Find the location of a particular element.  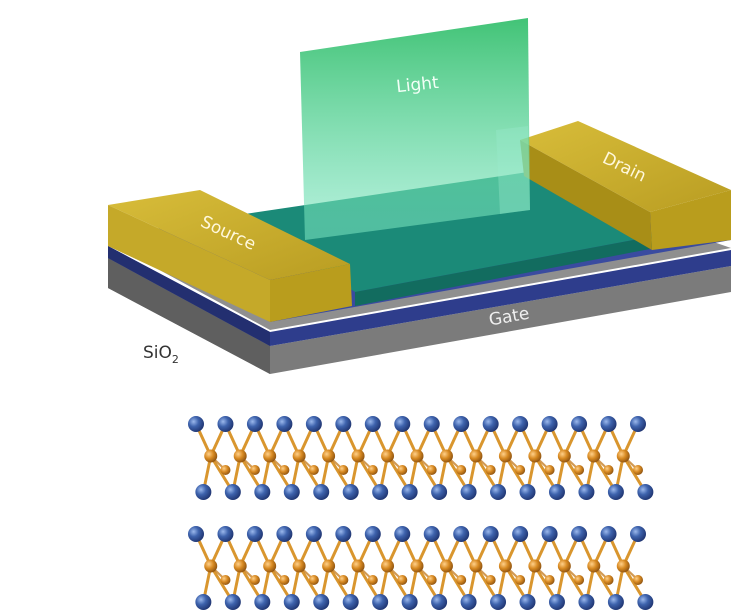

source-electrode-front is located at coordinates (311, 293).